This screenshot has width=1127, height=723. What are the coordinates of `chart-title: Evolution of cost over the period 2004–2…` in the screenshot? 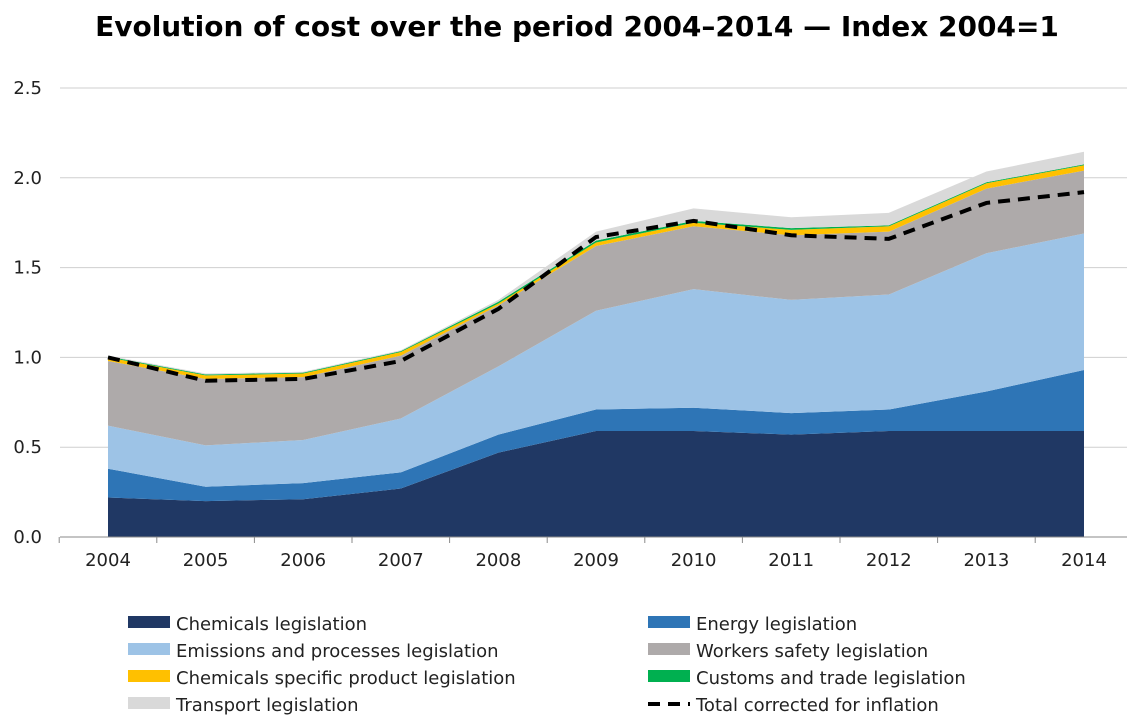 It's located at (577, 26).